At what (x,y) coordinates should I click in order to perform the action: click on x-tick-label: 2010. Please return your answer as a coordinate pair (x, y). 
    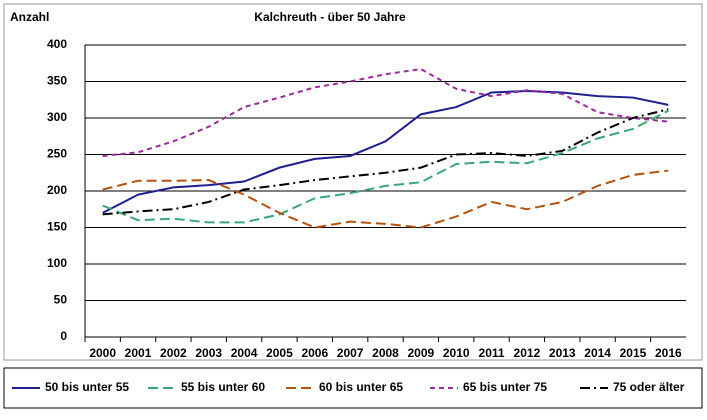
    Looking at the image, I should click on (456, 353).